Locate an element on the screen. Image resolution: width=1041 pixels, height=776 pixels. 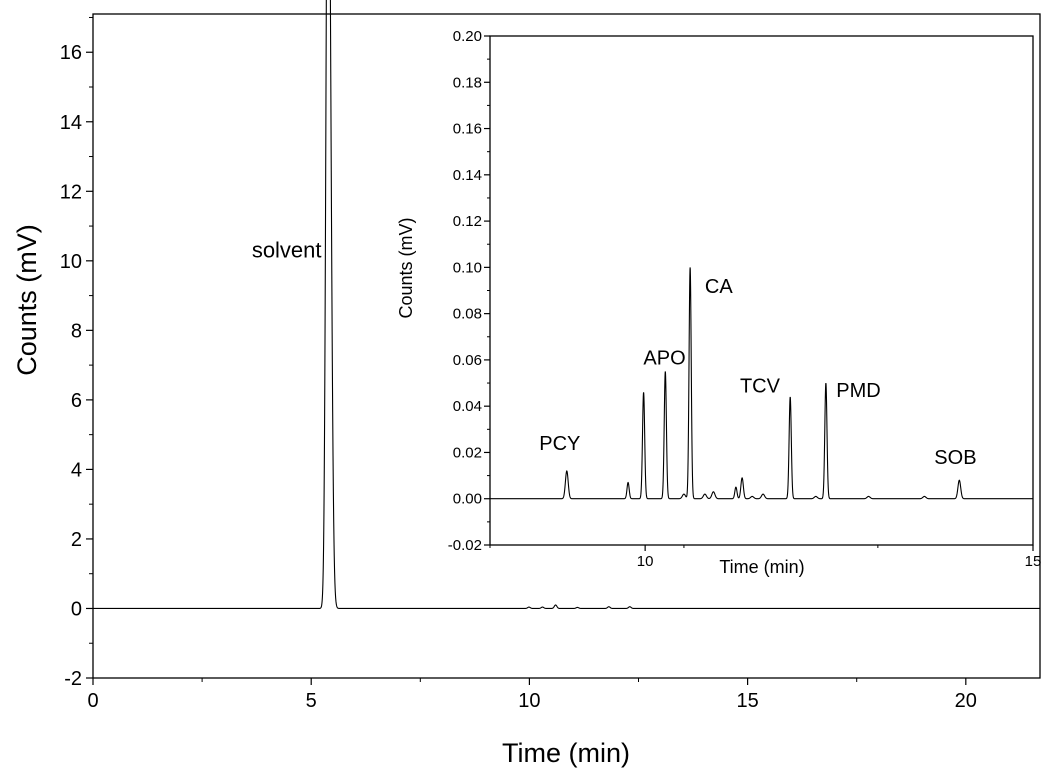
main-ytick-label: 2 is located at coordinates (76, 540).